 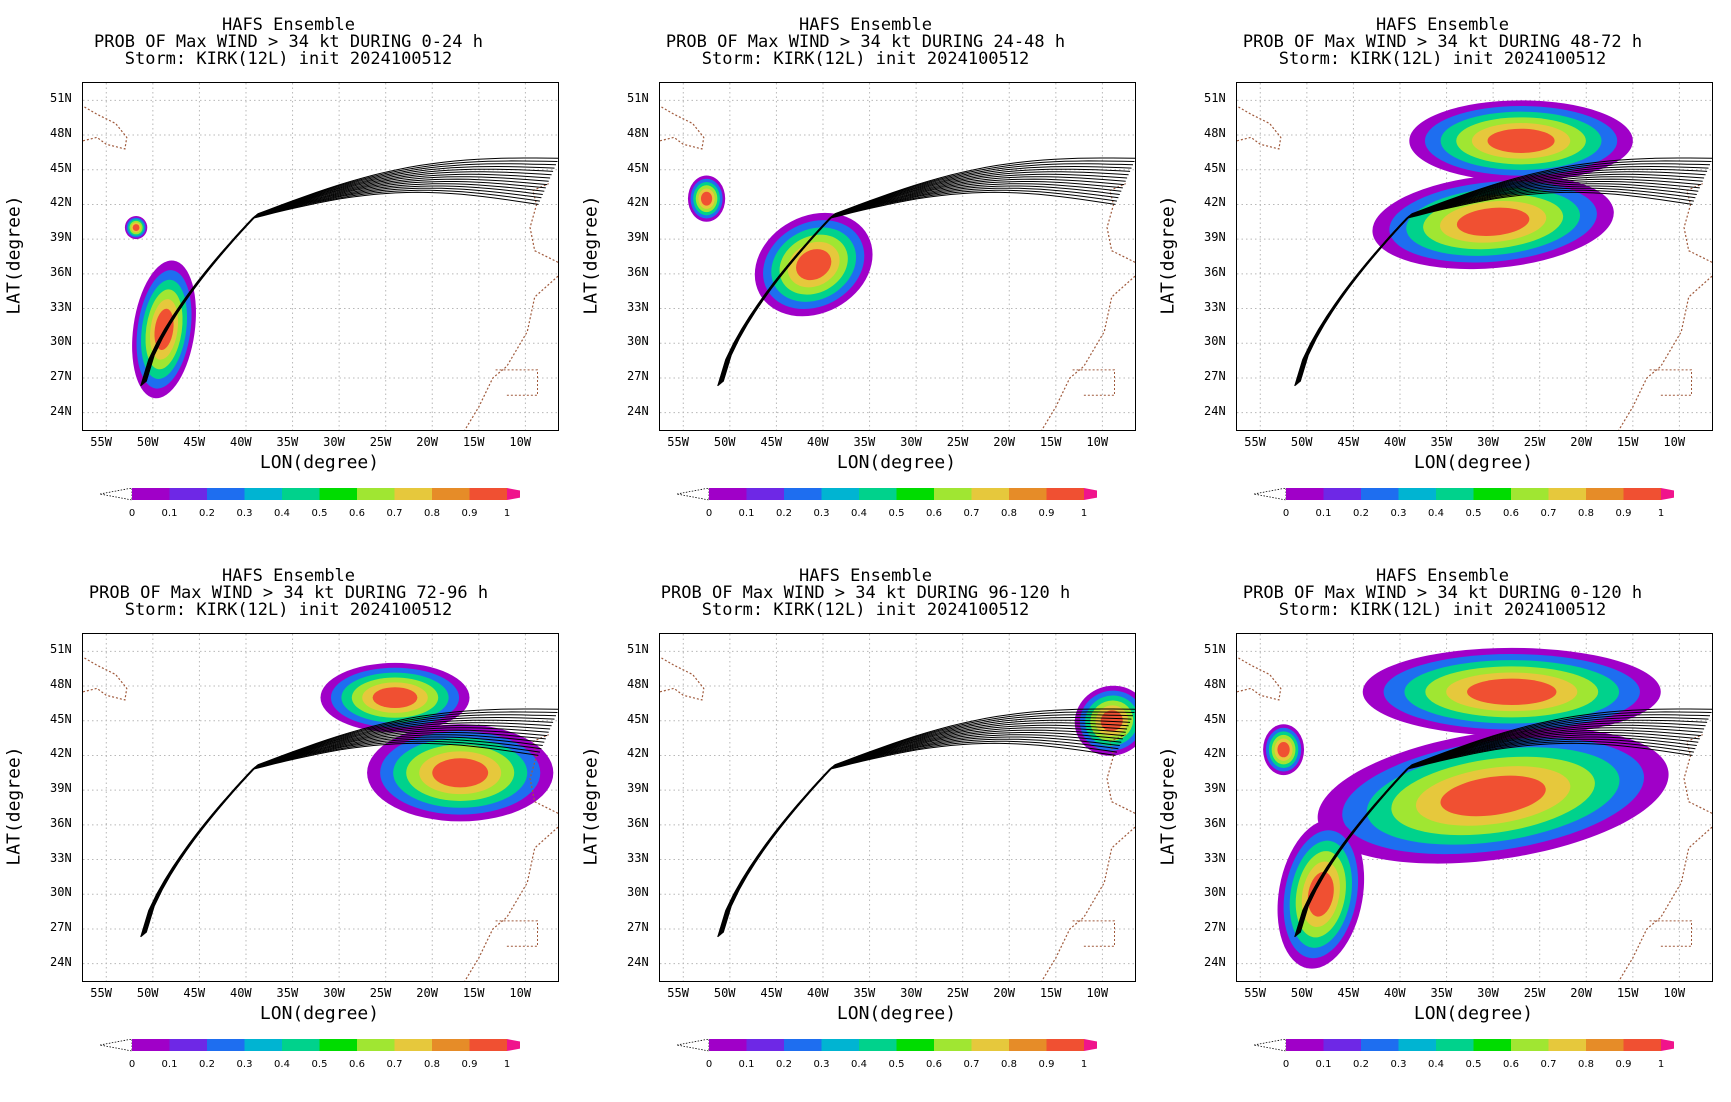 What do you see at coordinates (334, 993) in the screenshot?
I see `lon-tick-label: 30W` at bounding box center [334, 993].